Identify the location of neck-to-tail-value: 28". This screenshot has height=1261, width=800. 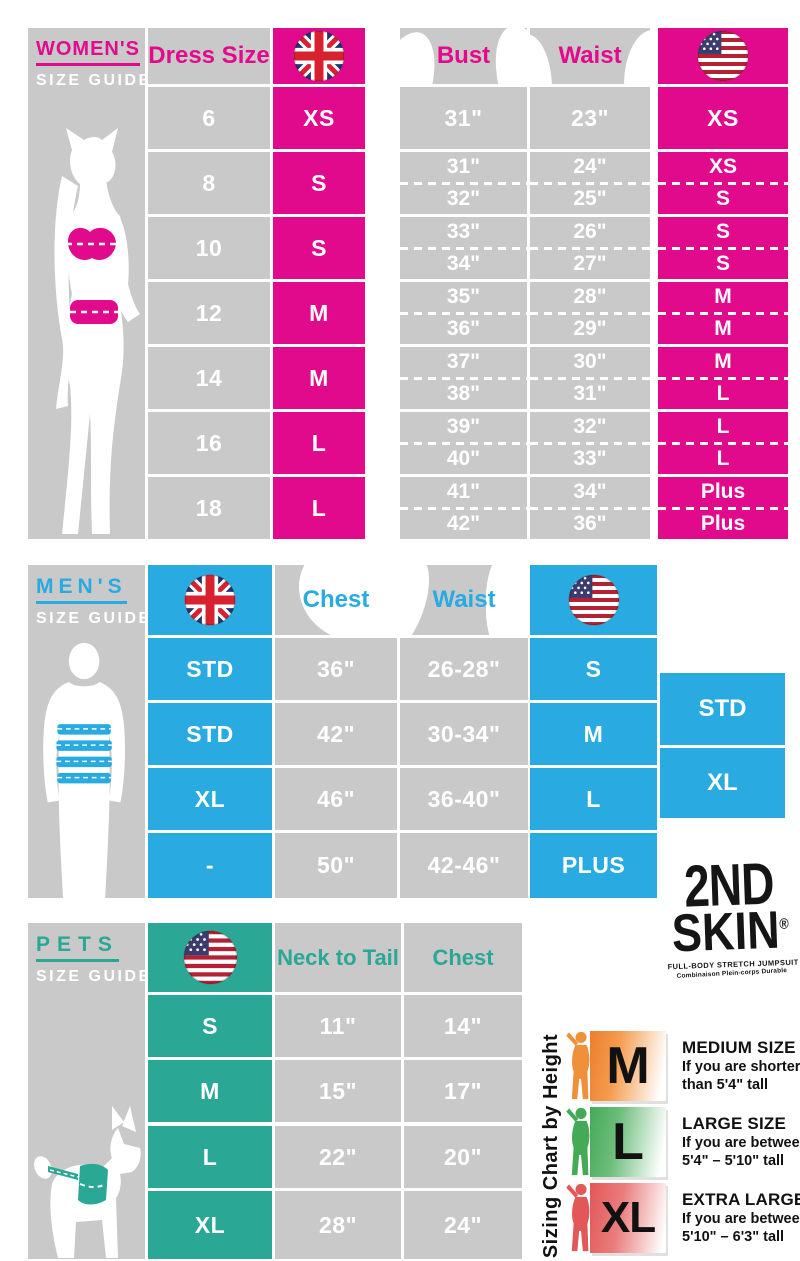
(338, 1224).